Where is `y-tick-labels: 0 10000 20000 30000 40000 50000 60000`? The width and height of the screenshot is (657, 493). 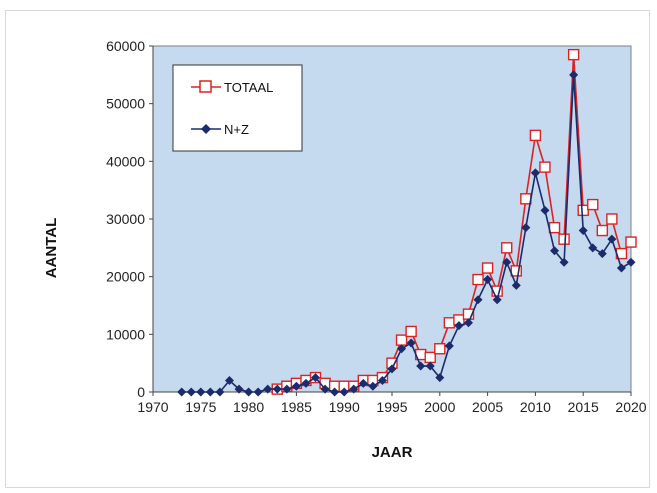 y-tick-labels: 0 10000 20000 30000 40000 50000 60000 is located at coordinates (125, 219).